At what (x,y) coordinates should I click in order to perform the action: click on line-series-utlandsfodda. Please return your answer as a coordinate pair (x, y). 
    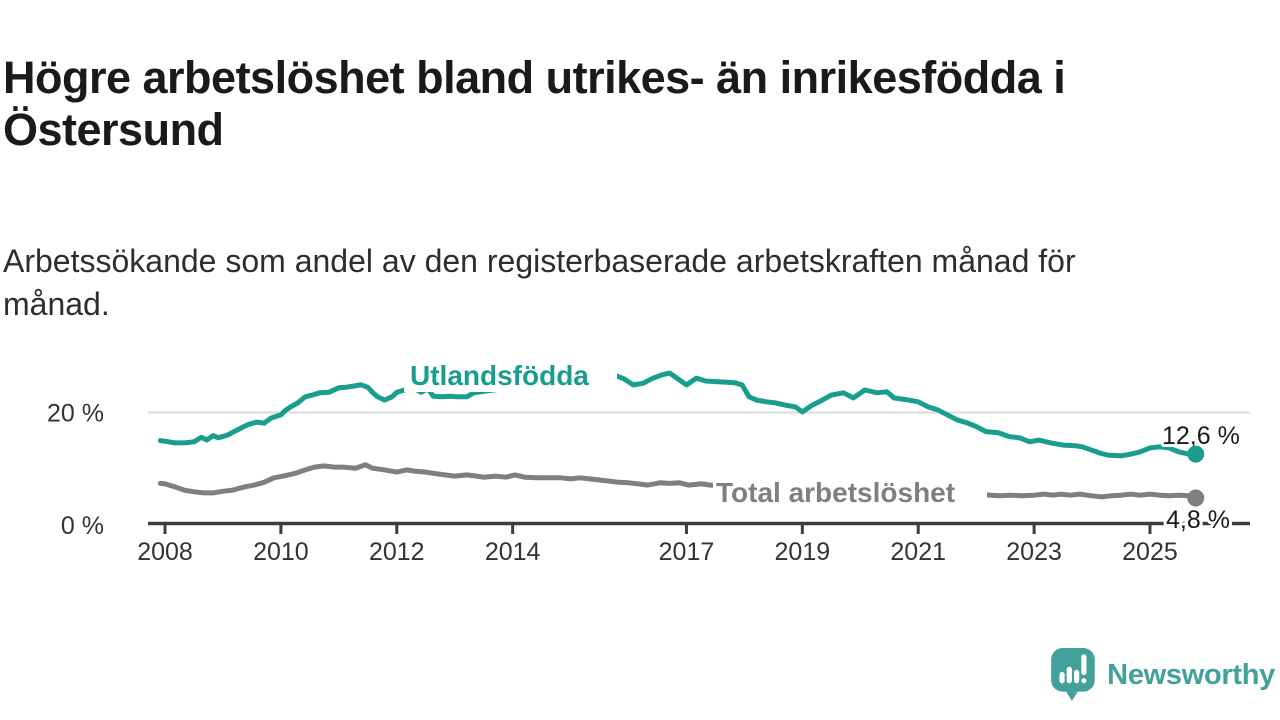
    Looking at the image, I should click on (678, 414).